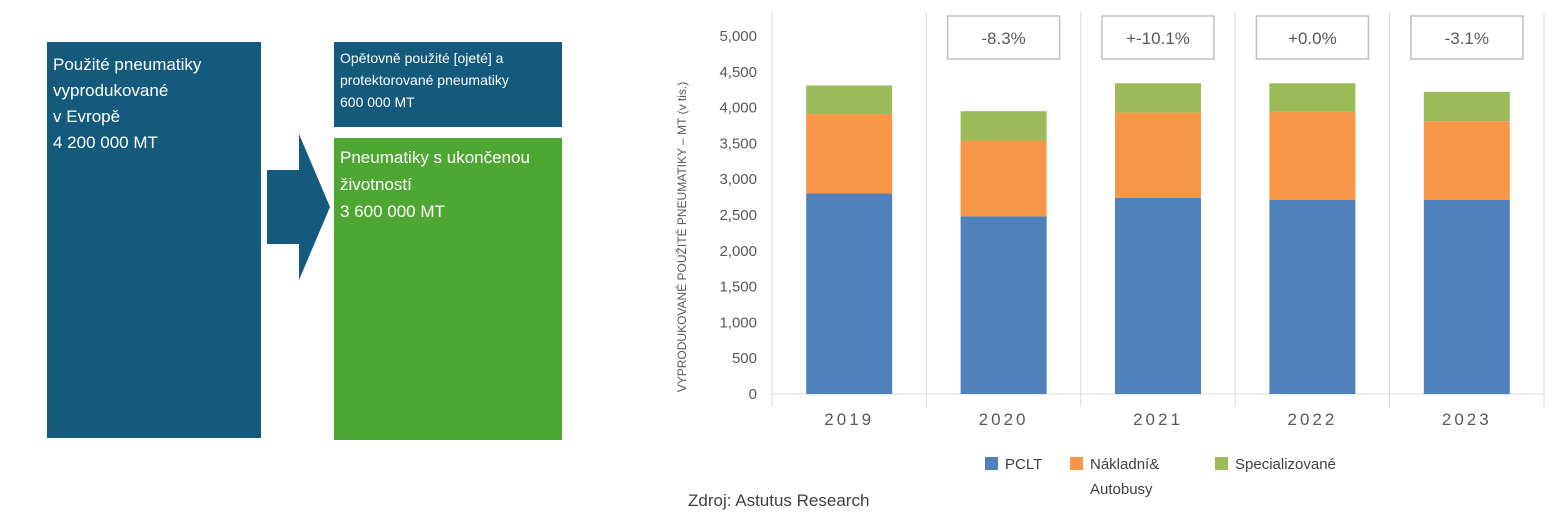  I want to click on produced-line-2: vyprodukované, so click(111, 90).